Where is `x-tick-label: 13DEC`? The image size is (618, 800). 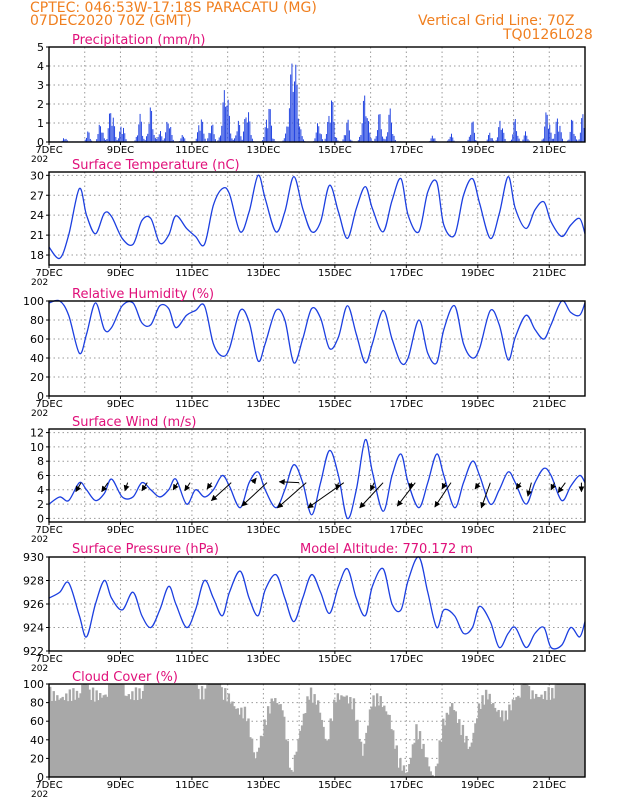
x-tick-label: 13DEC is located at coordinates (264, 659).